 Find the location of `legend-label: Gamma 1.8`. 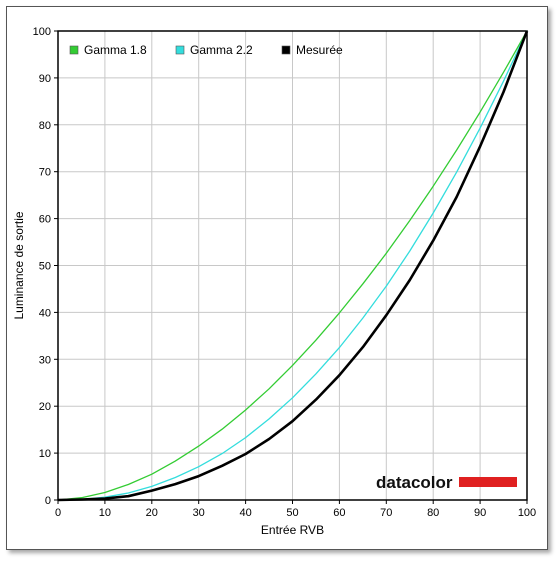

legend-label: Gamma 1.8 is located at coordinates (115, 50).